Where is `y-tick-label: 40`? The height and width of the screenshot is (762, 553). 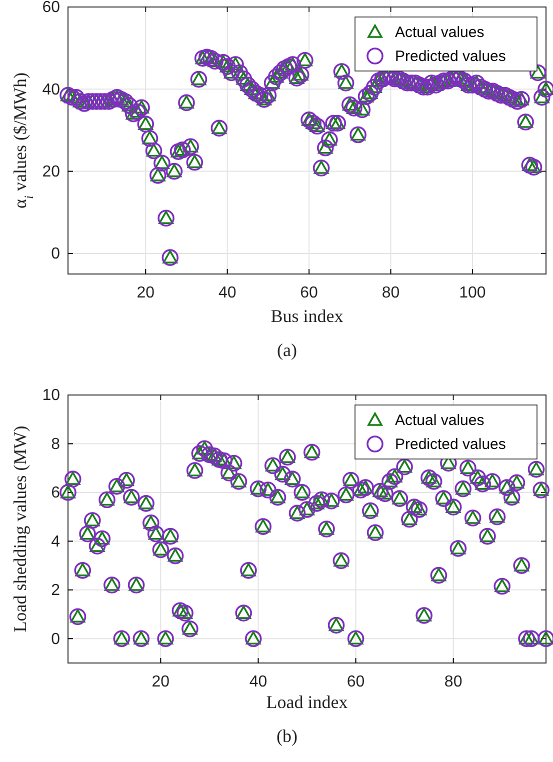
y-tick-label: 40 is located at coordinates (51, 89).